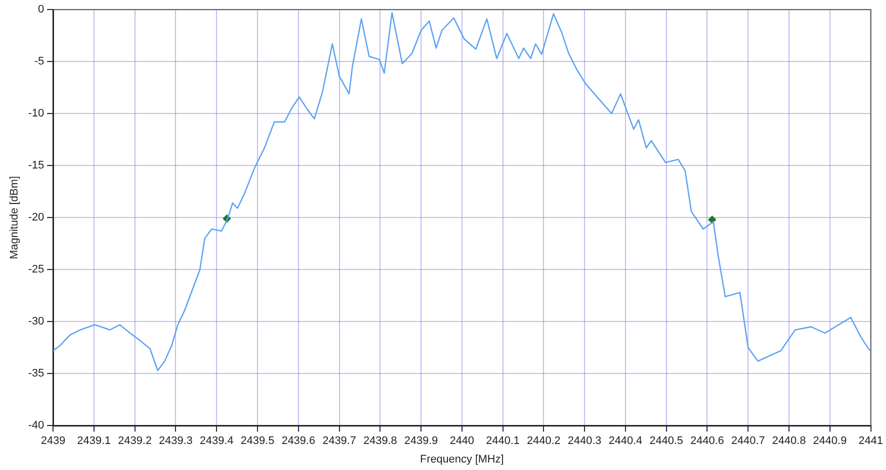  Describe the element at coordinates (14, 218) in the screenshot. I see `y-axis-title: Magnitude [dBm]` at that location.